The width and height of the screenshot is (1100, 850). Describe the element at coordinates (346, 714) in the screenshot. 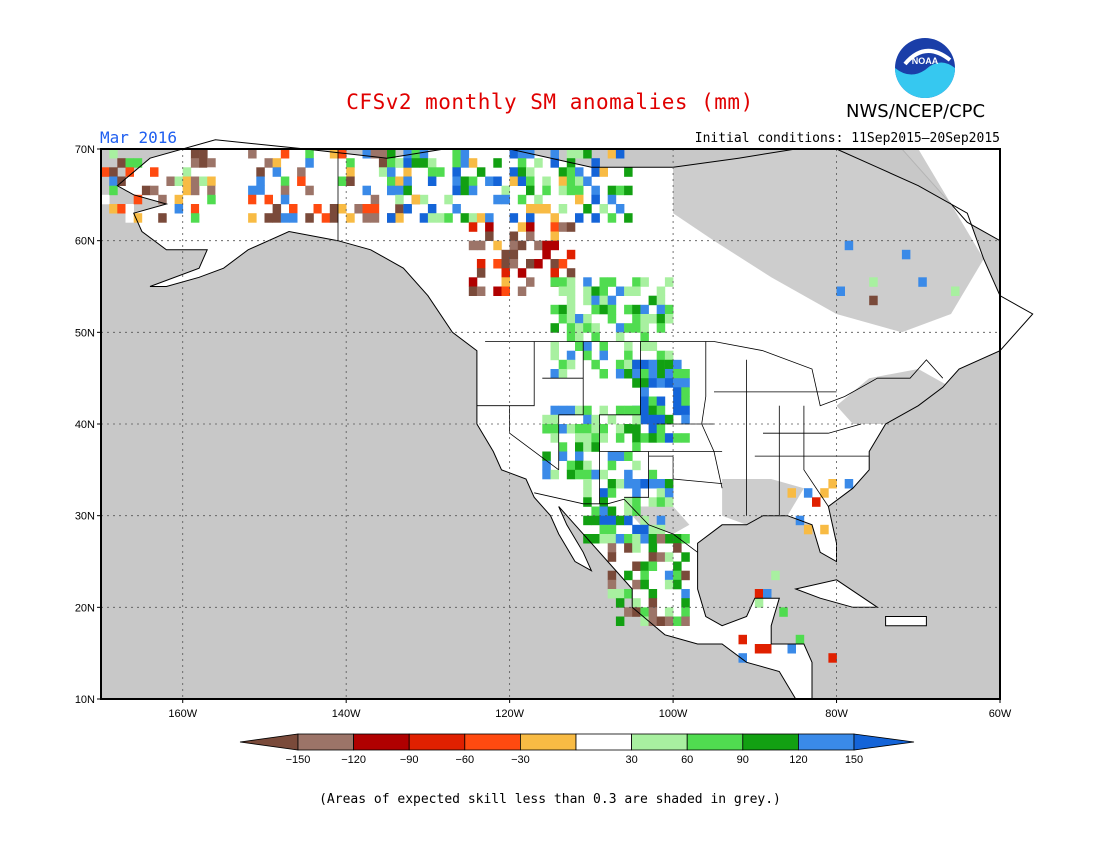

I see `longitude-label: 140W` at that location.